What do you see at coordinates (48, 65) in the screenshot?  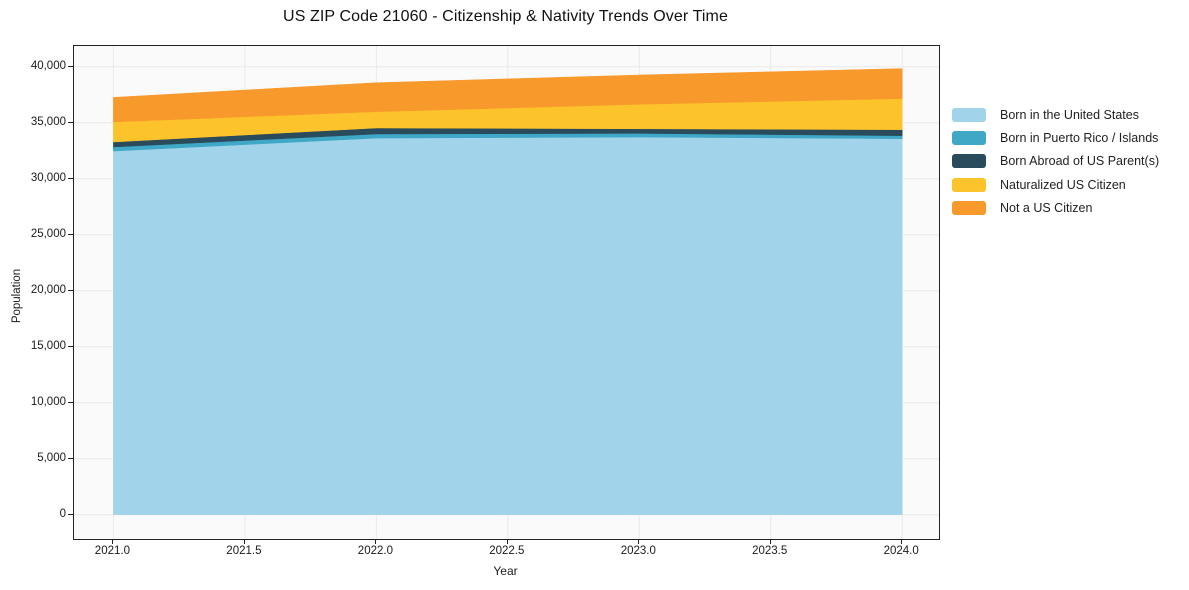 I see `y-tick-label: 40,000` at bounding box center [48, 65].